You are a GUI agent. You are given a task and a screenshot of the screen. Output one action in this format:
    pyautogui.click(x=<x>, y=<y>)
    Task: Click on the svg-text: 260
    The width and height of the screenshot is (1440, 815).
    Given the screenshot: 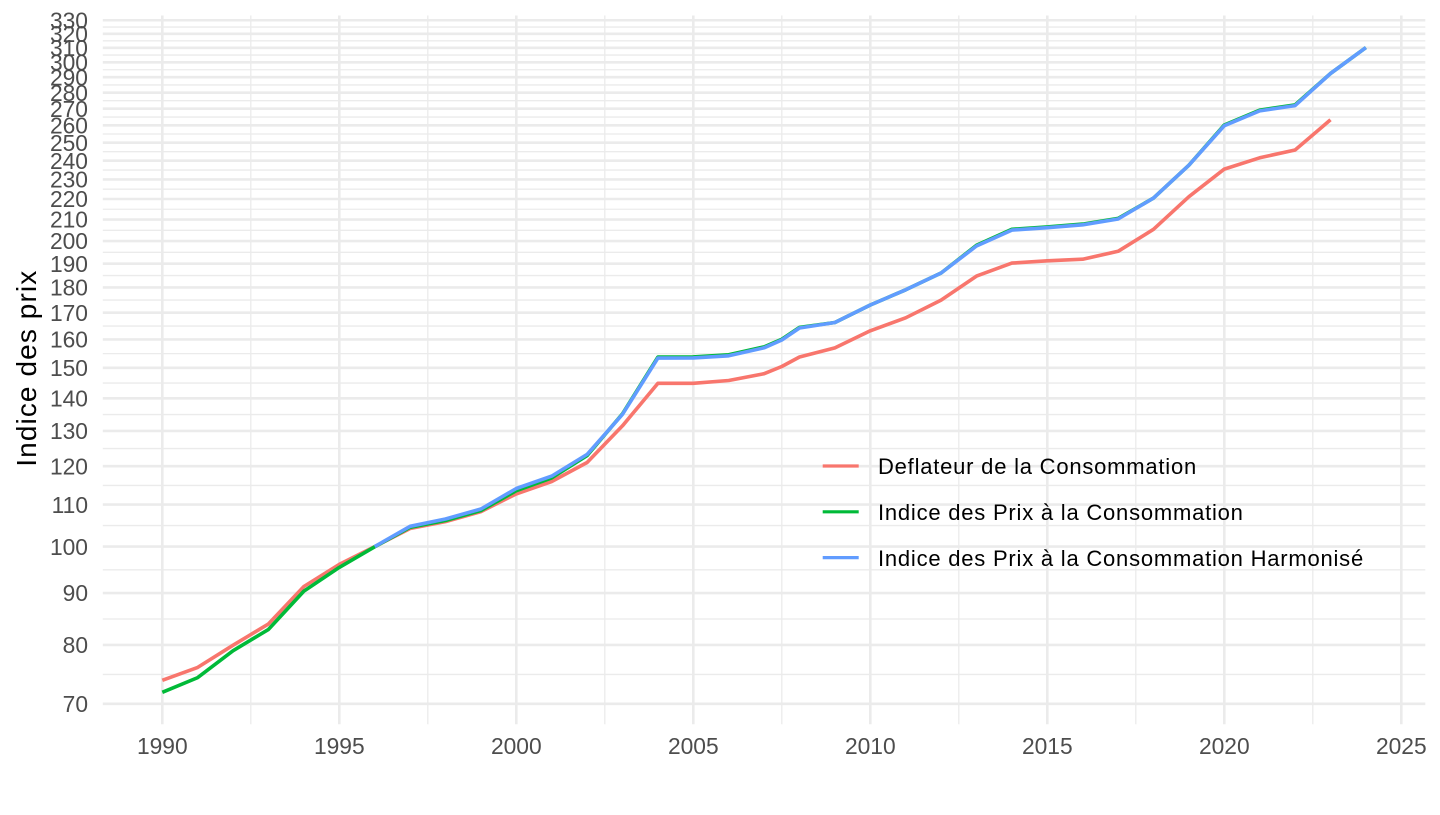 What is the action you would take?
    pyautogui.click(x=69, y=126)
    